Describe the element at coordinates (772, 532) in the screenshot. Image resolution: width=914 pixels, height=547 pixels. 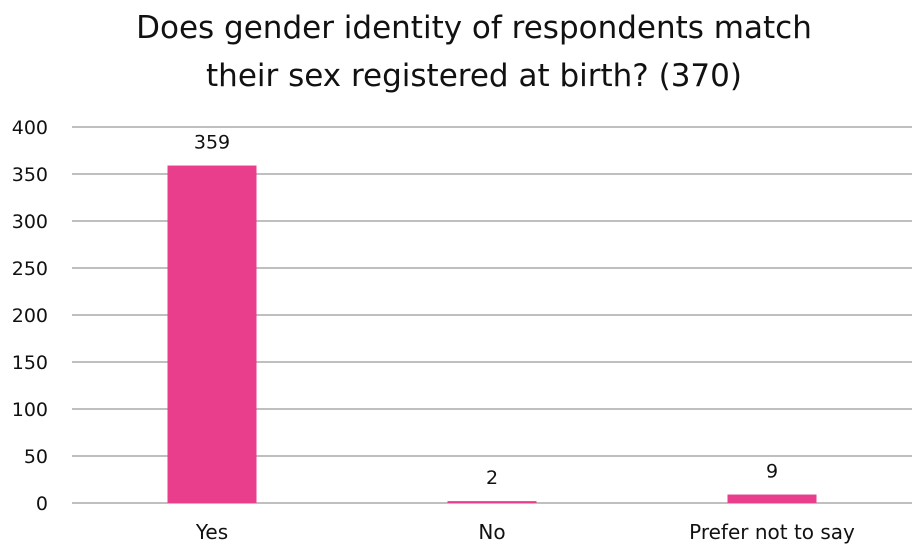
I see `x-tick-label-prefer-not-to-say: Prefer not to say` at that location.